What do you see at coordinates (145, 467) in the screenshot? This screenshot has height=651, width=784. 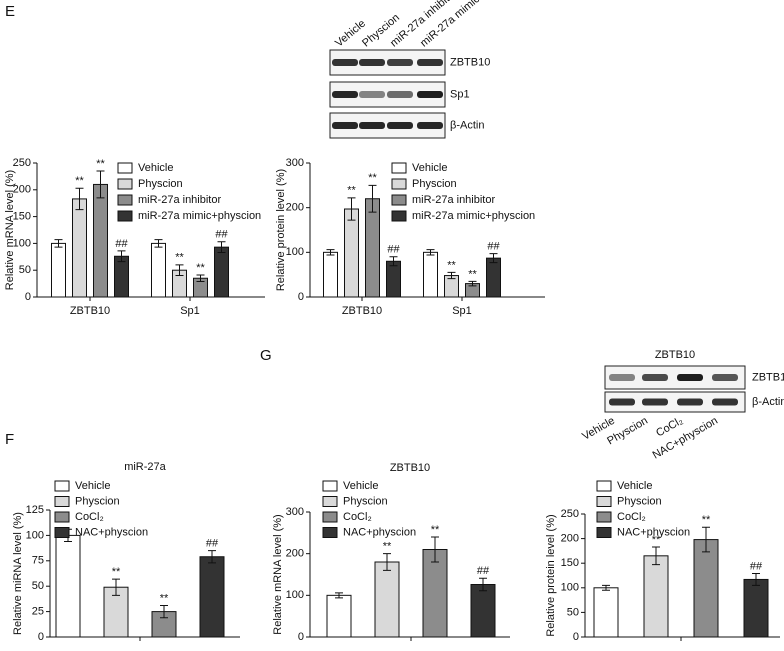 I see `chart-title: miR-27a` at bounding box center [145, 467].